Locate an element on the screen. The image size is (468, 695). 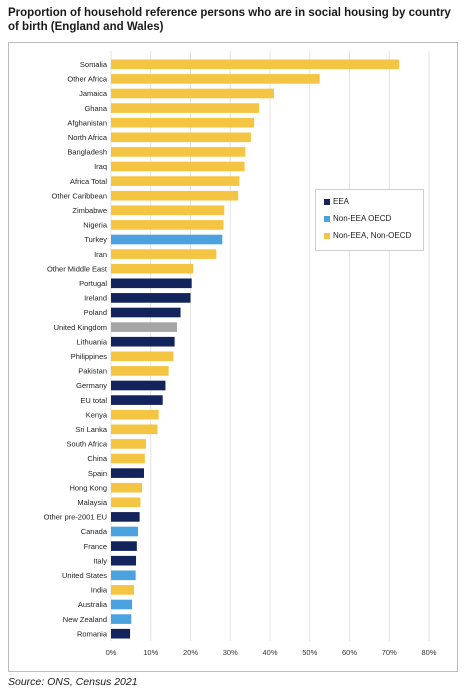
chart-legend: EEA Non-EEA OECD Non-EEA, Non-OECD is located at coordinates (369, 220).